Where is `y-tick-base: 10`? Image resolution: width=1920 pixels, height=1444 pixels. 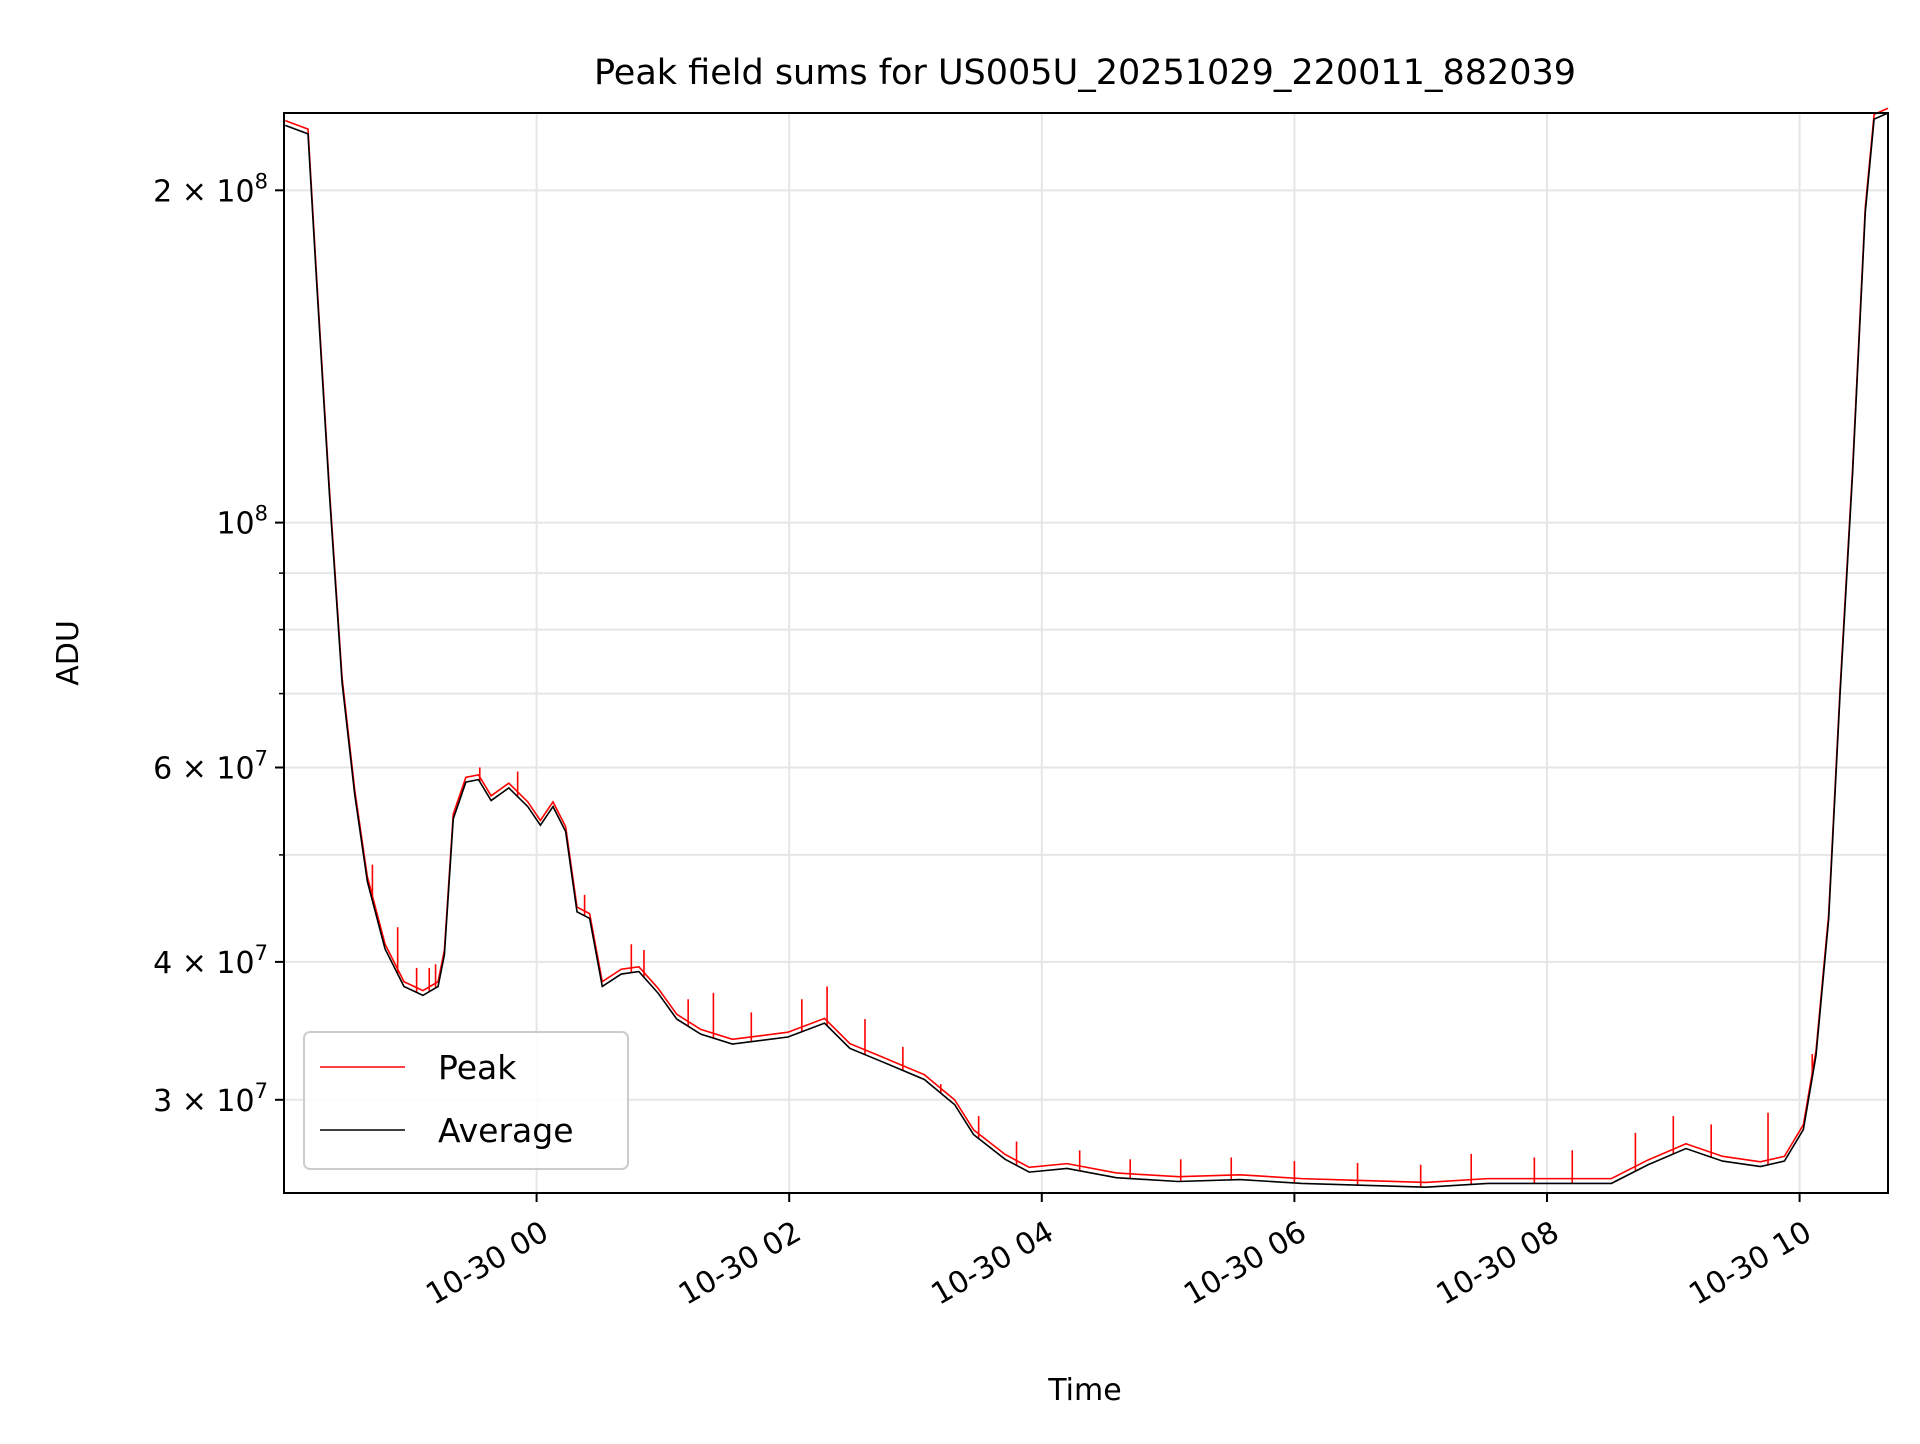
y-tick-base: 10 is located at coordinates (235, 524).